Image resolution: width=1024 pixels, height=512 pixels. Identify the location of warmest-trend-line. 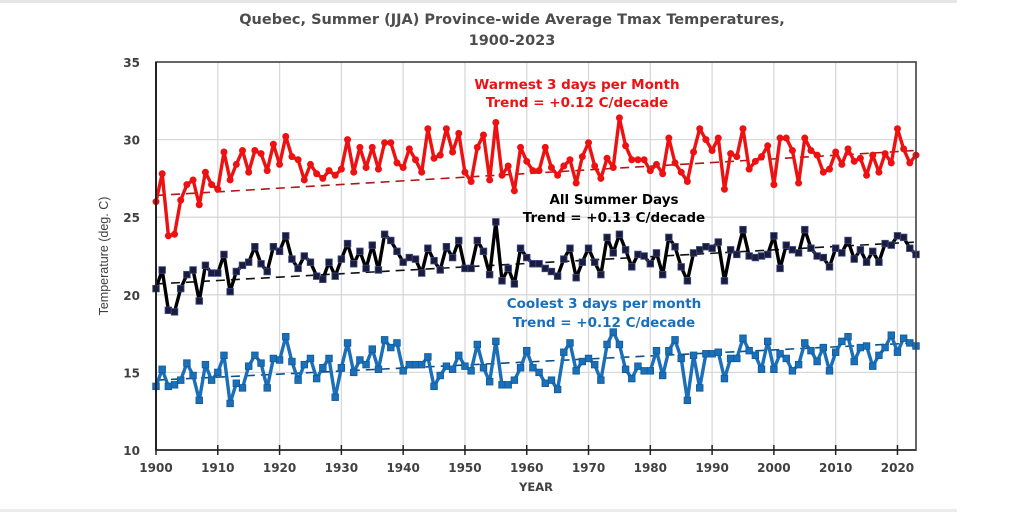
(536, 173).